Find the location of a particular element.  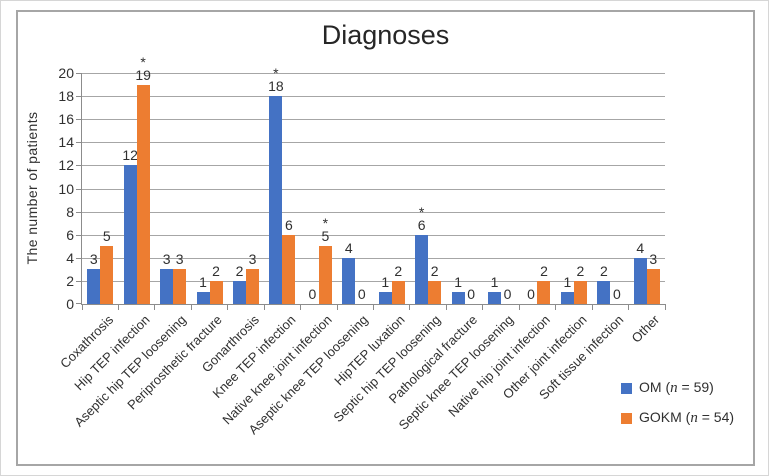

bar-value-label: 5 is located at coordinates (107, 236).